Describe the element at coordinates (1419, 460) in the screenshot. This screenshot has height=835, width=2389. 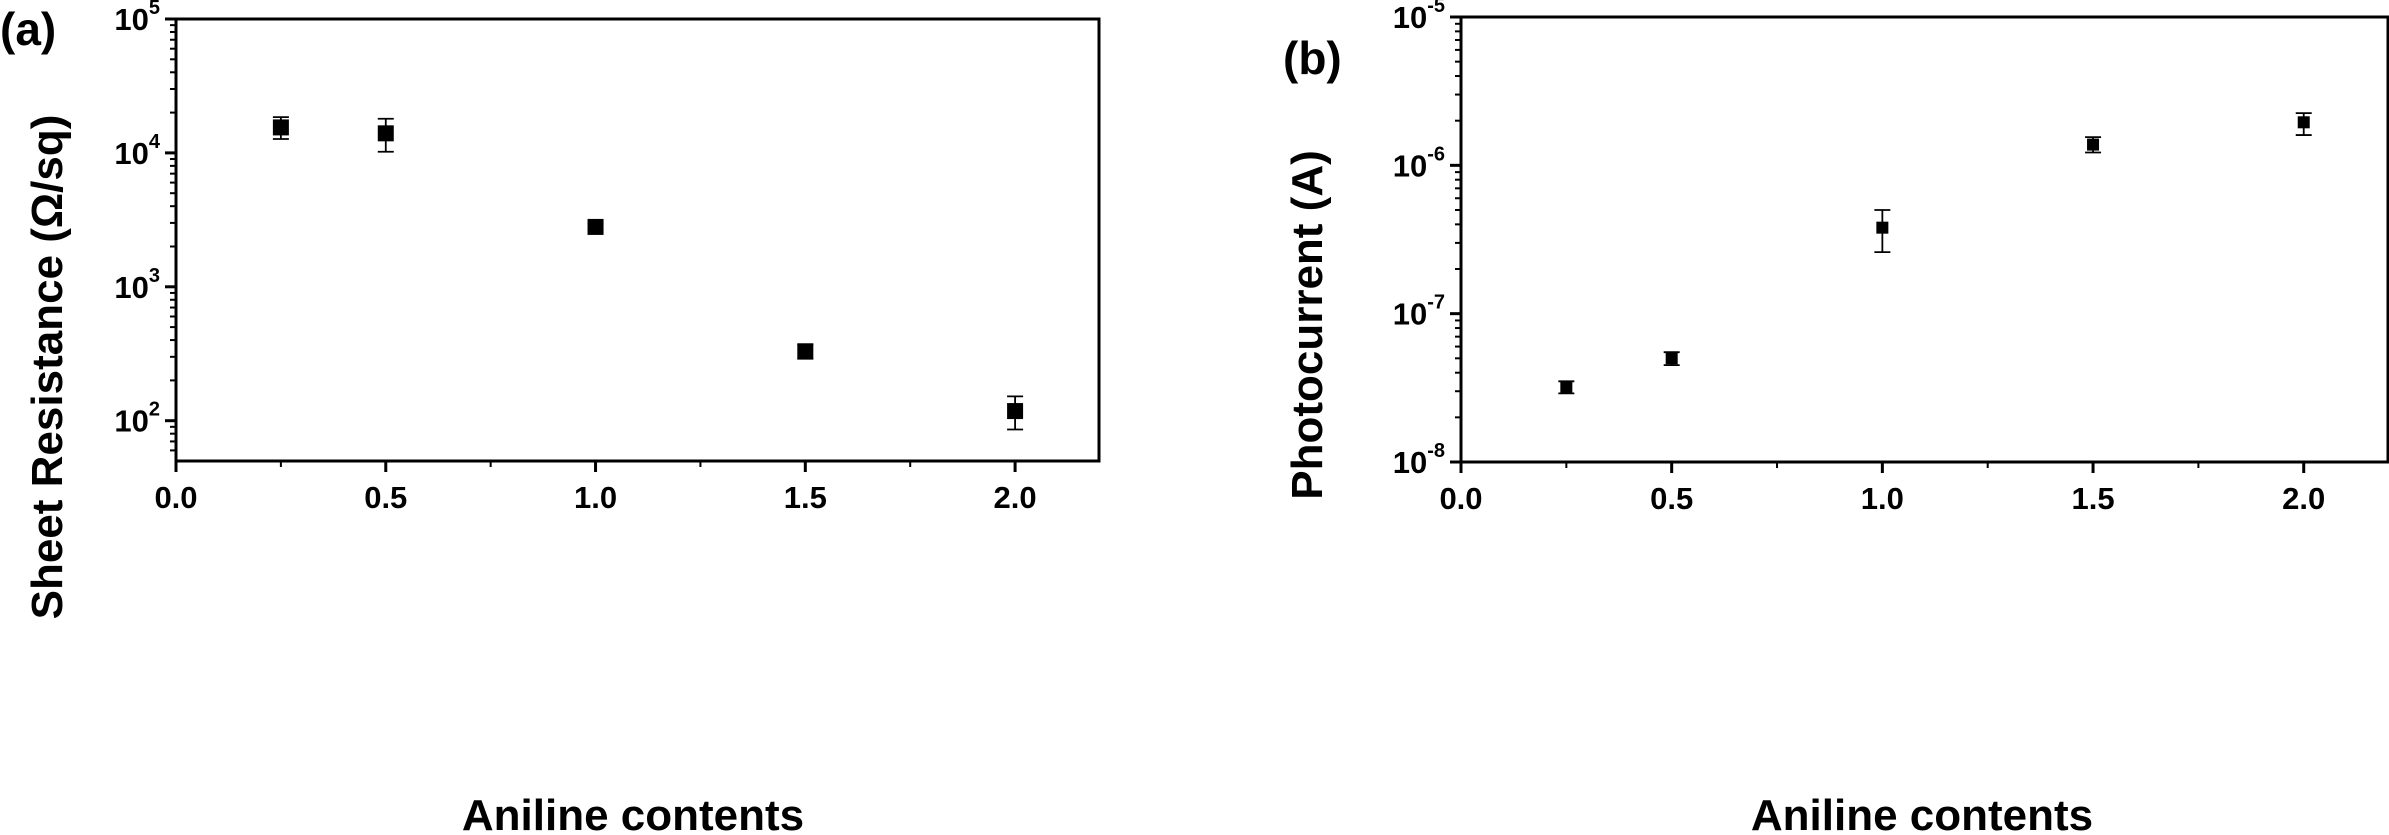
I see `y-tick-label: 10⁻⁸` at that location.